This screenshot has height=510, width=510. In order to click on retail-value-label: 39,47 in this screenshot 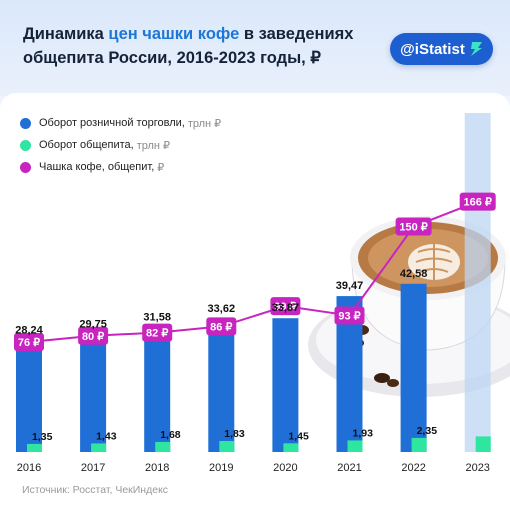, I will do `click(350, 286)`.